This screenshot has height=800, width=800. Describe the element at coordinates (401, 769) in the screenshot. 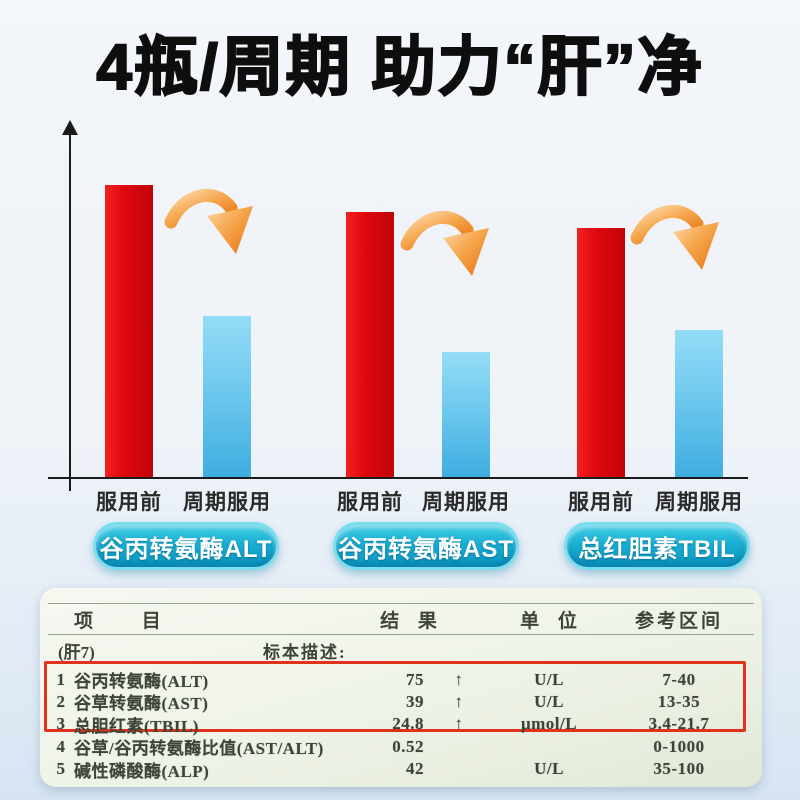

I see `report-row: 5 碱性磷酸酶(ALP) 42 U/L 35-100` at that location.